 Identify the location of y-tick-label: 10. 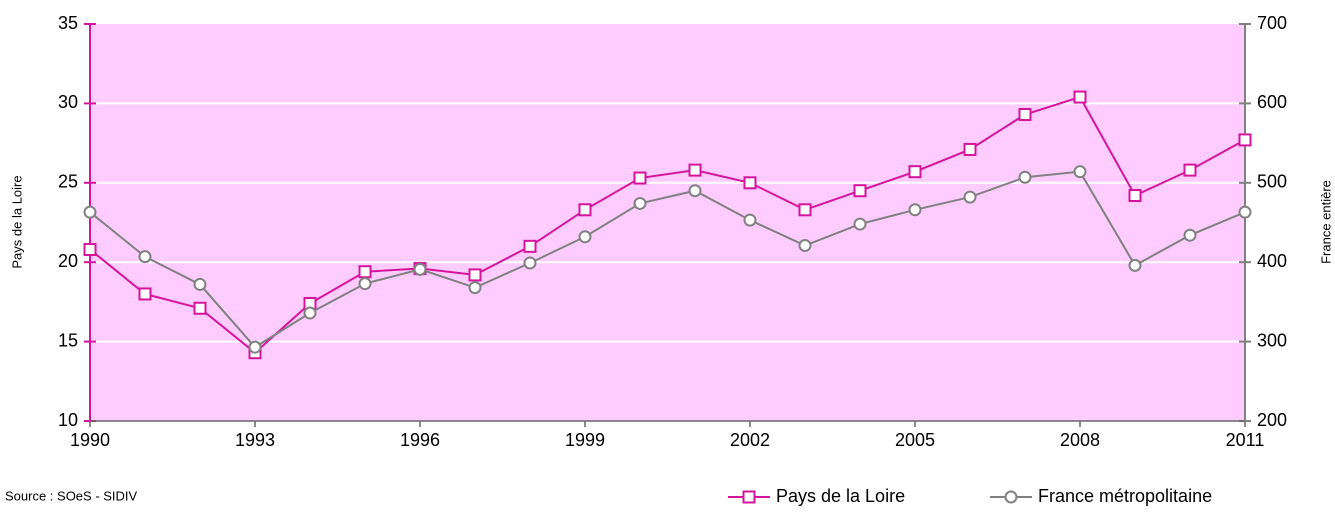
(68, 420).